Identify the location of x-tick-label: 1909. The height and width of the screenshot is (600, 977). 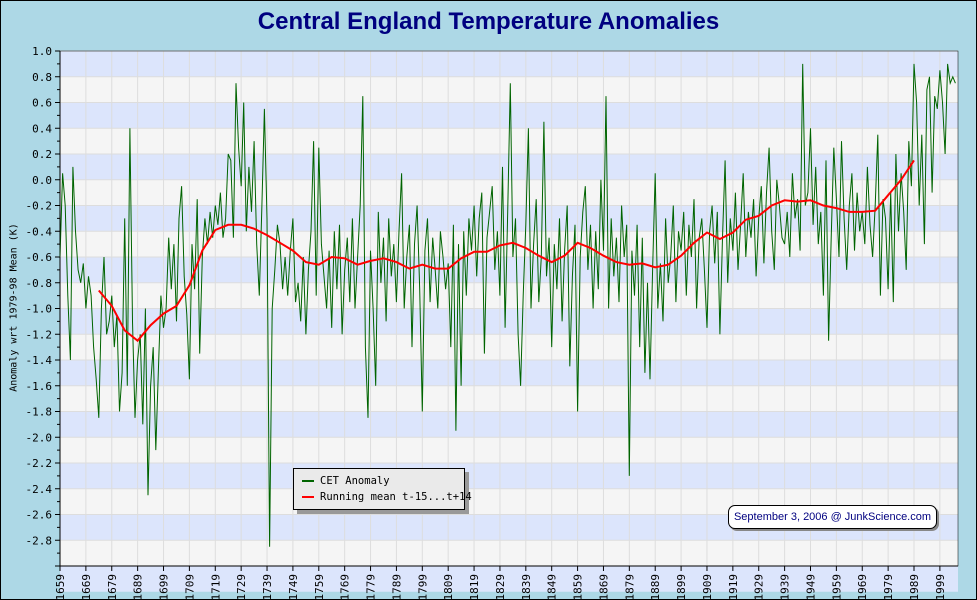
(707, 587).